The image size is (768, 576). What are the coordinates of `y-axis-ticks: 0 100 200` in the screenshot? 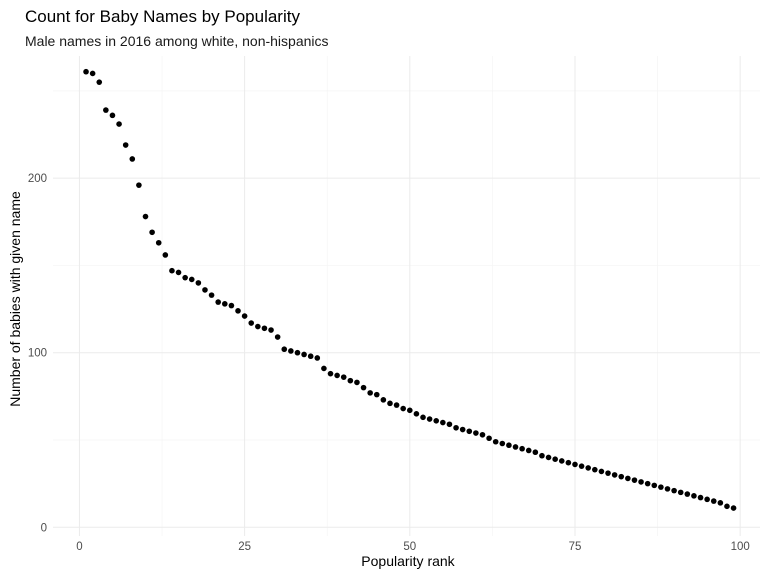 It's located at (37, 353).